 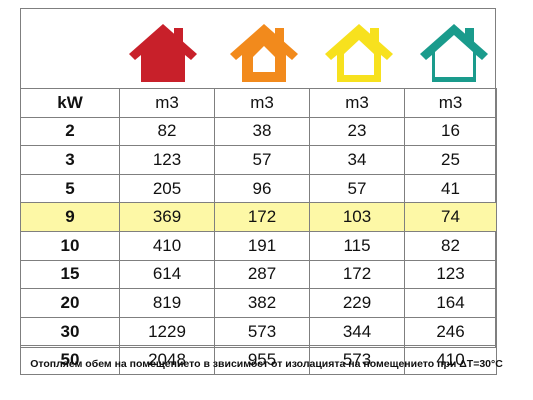 What do you see at coordinates (450, 160) in the screenshot?
I see `volume-cell: 25` at bounding box center [450, 160].